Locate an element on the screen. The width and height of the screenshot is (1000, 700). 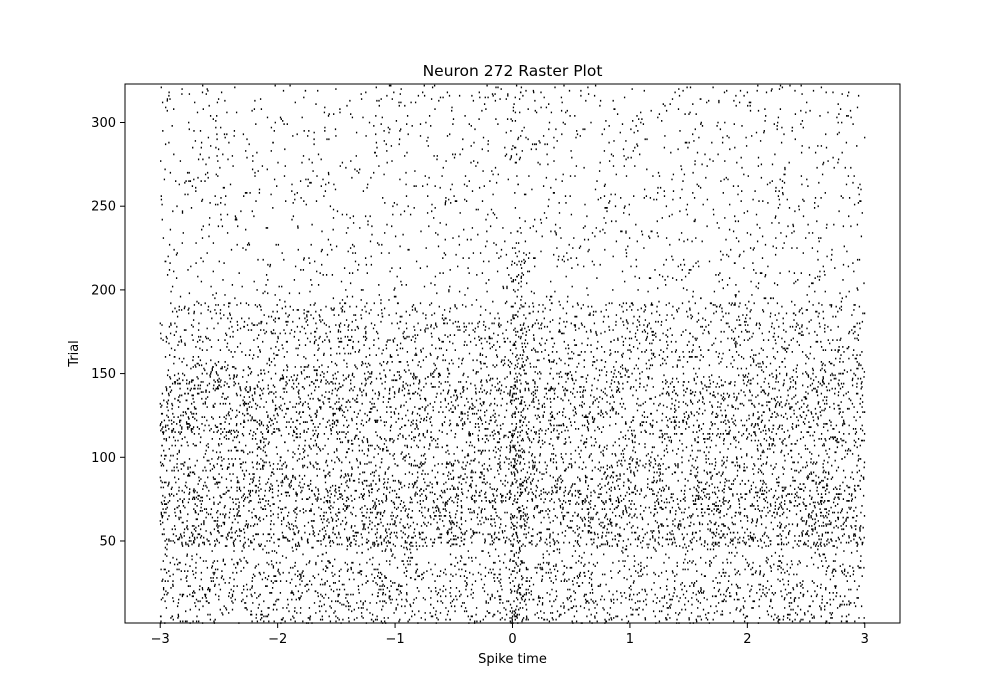
y-axis: 50 100 150 200 250 300 is located at coordinates (108, 332).